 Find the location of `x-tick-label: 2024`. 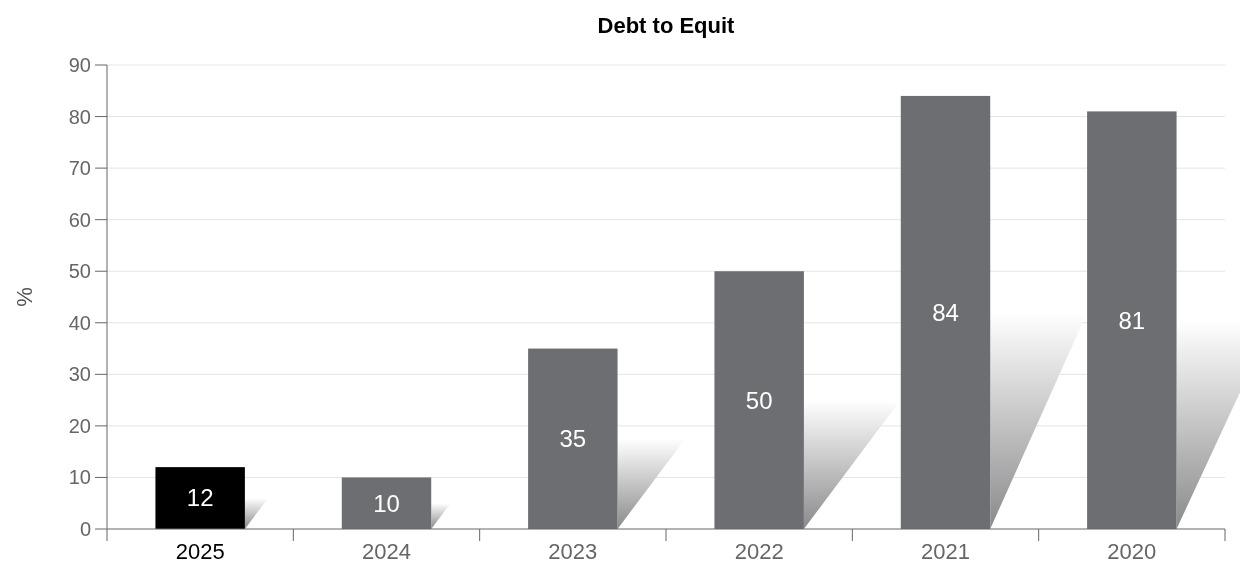

x-tick-label: 2024 is located at coordinates (386, 551).